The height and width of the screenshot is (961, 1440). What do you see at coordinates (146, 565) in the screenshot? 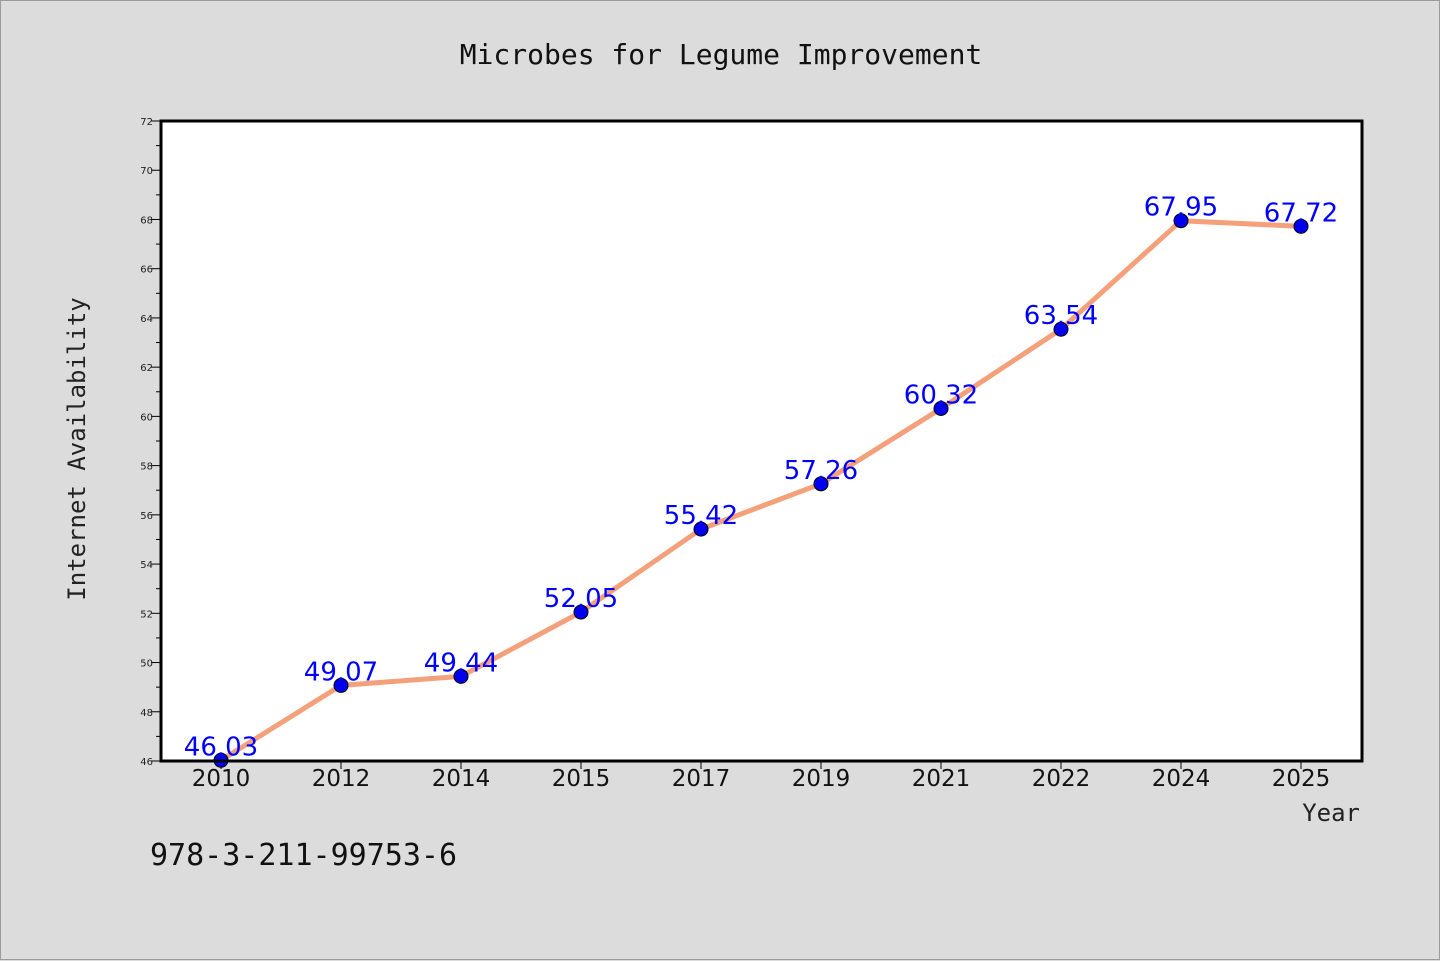
I see `y-tick-label: 54` at bounding box center [146, 565].